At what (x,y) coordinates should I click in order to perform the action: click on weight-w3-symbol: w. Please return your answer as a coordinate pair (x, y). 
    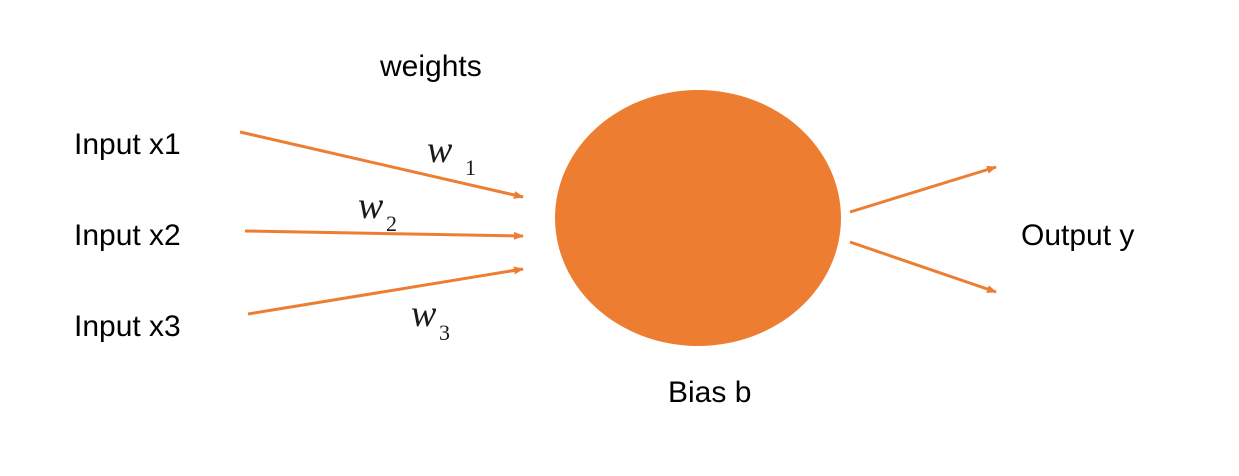
    Looking at the image, I should click on (424, 314).